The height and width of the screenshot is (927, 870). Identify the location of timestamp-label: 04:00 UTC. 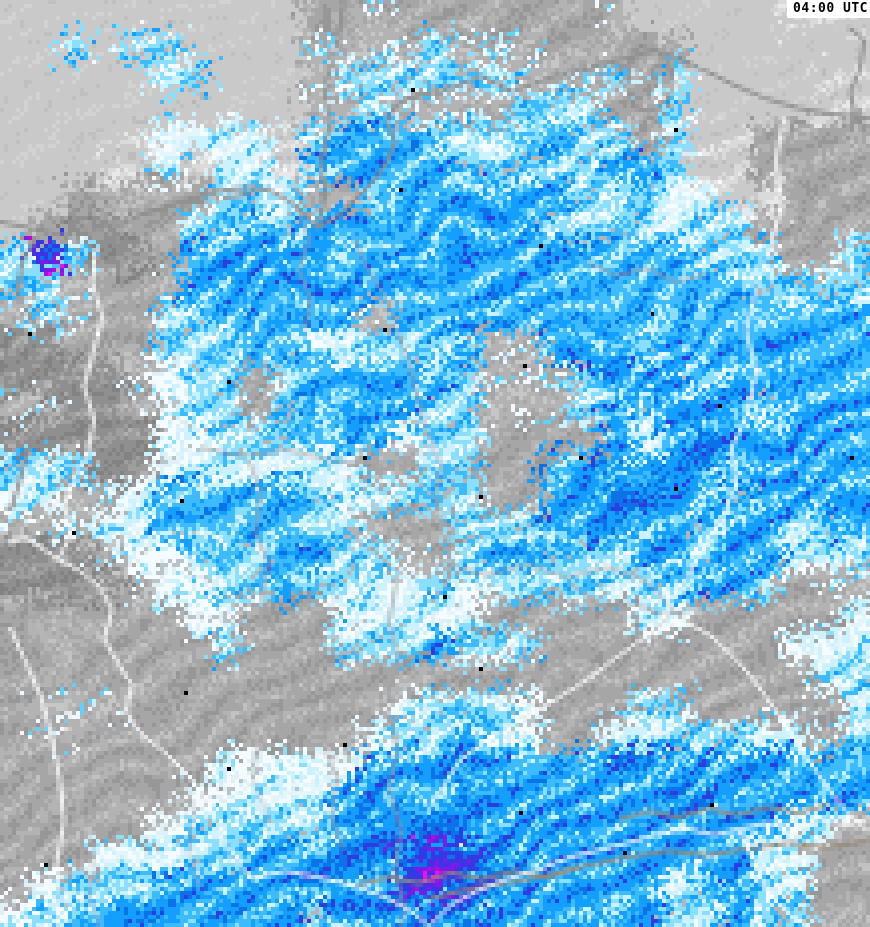
(828, 9).